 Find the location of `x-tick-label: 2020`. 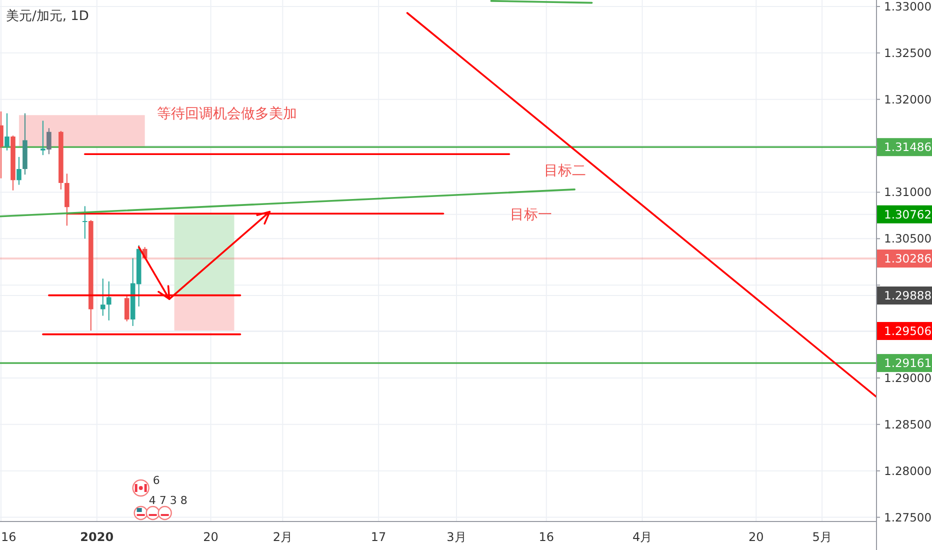

x-tick-label: 2020 is located at coordinates (97, 537).